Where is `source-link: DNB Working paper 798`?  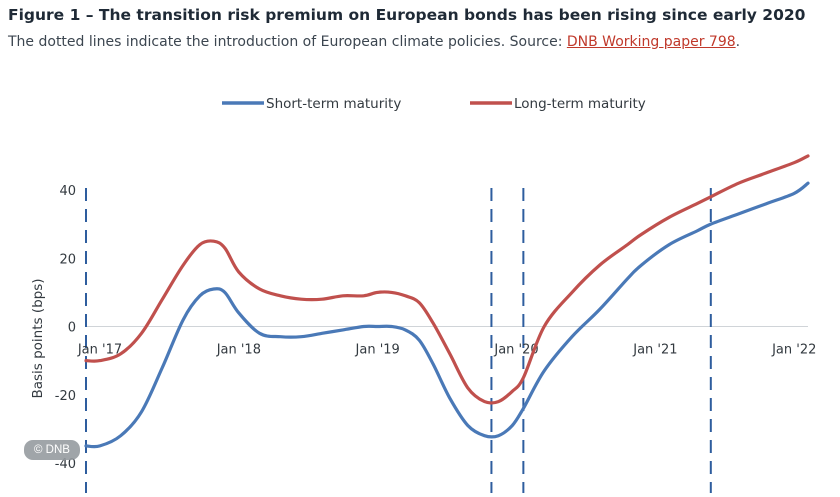 source-link: DNB Working paper 798 is located at coordinates (651, 42).